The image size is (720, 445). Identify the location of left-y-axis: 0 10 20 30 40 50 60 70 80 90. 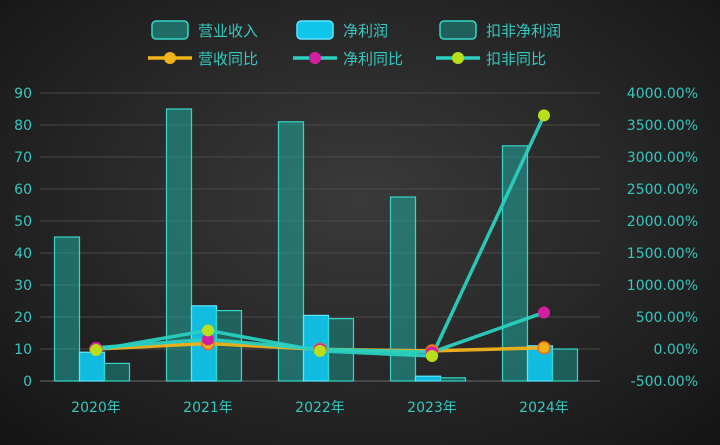
(23, 238).